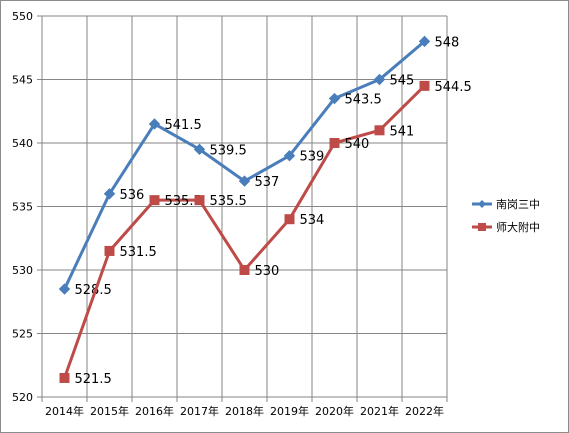 The image size is (569, 433). What do you see at coordinates (199, 411) in the screenshot?
I see `x-tick-label: 2017年` at bounding box center [199, 411].